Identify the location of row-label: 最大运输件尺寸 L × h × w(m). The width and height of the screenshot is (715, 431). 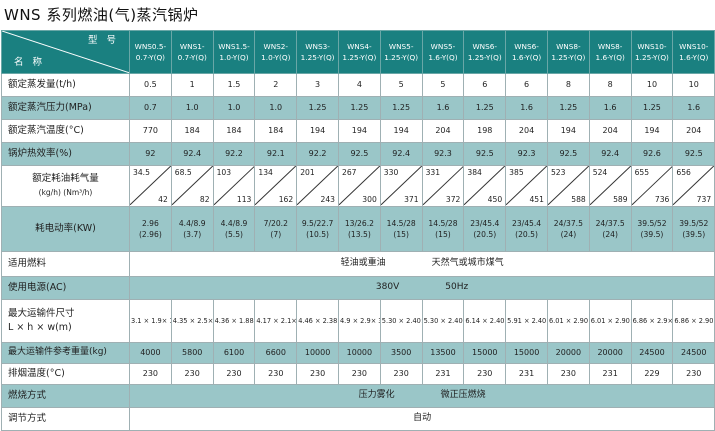
(65, 321).